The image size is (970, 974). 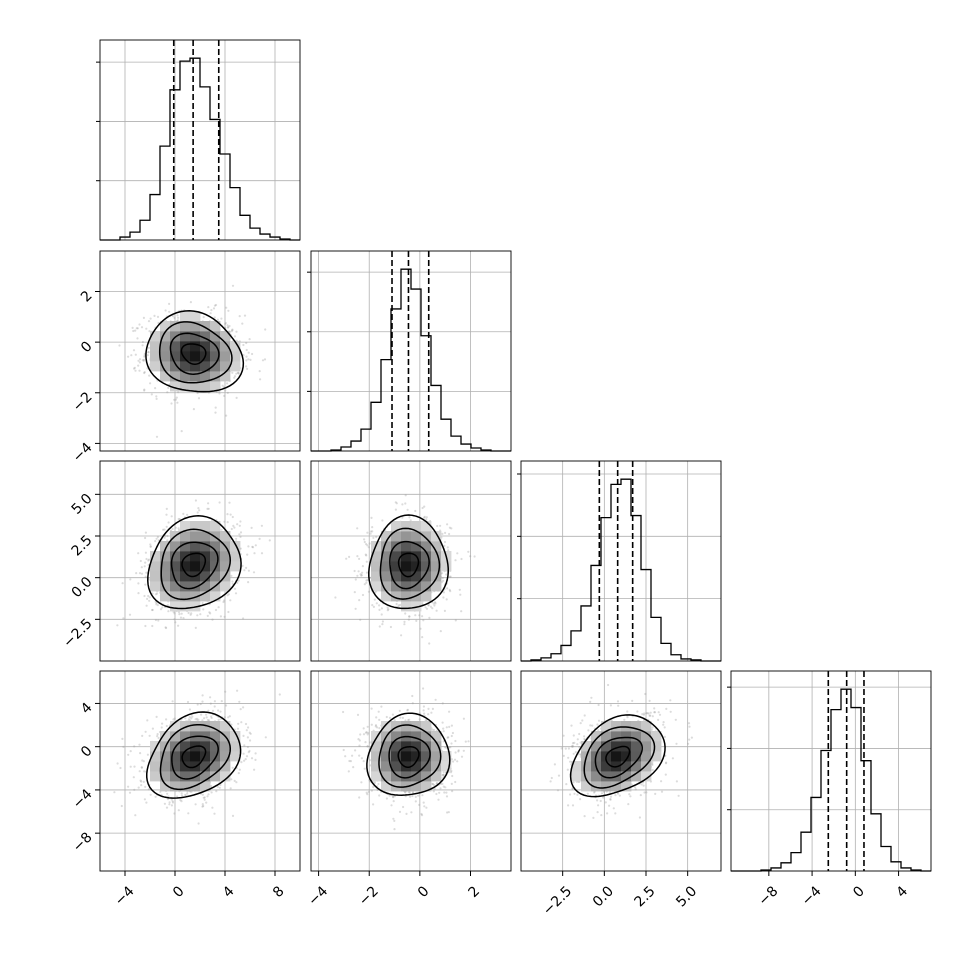 What do you see at coordinates (194, 353) in the screenshot?
I see `contour-line` at bounding box center [194, 353].